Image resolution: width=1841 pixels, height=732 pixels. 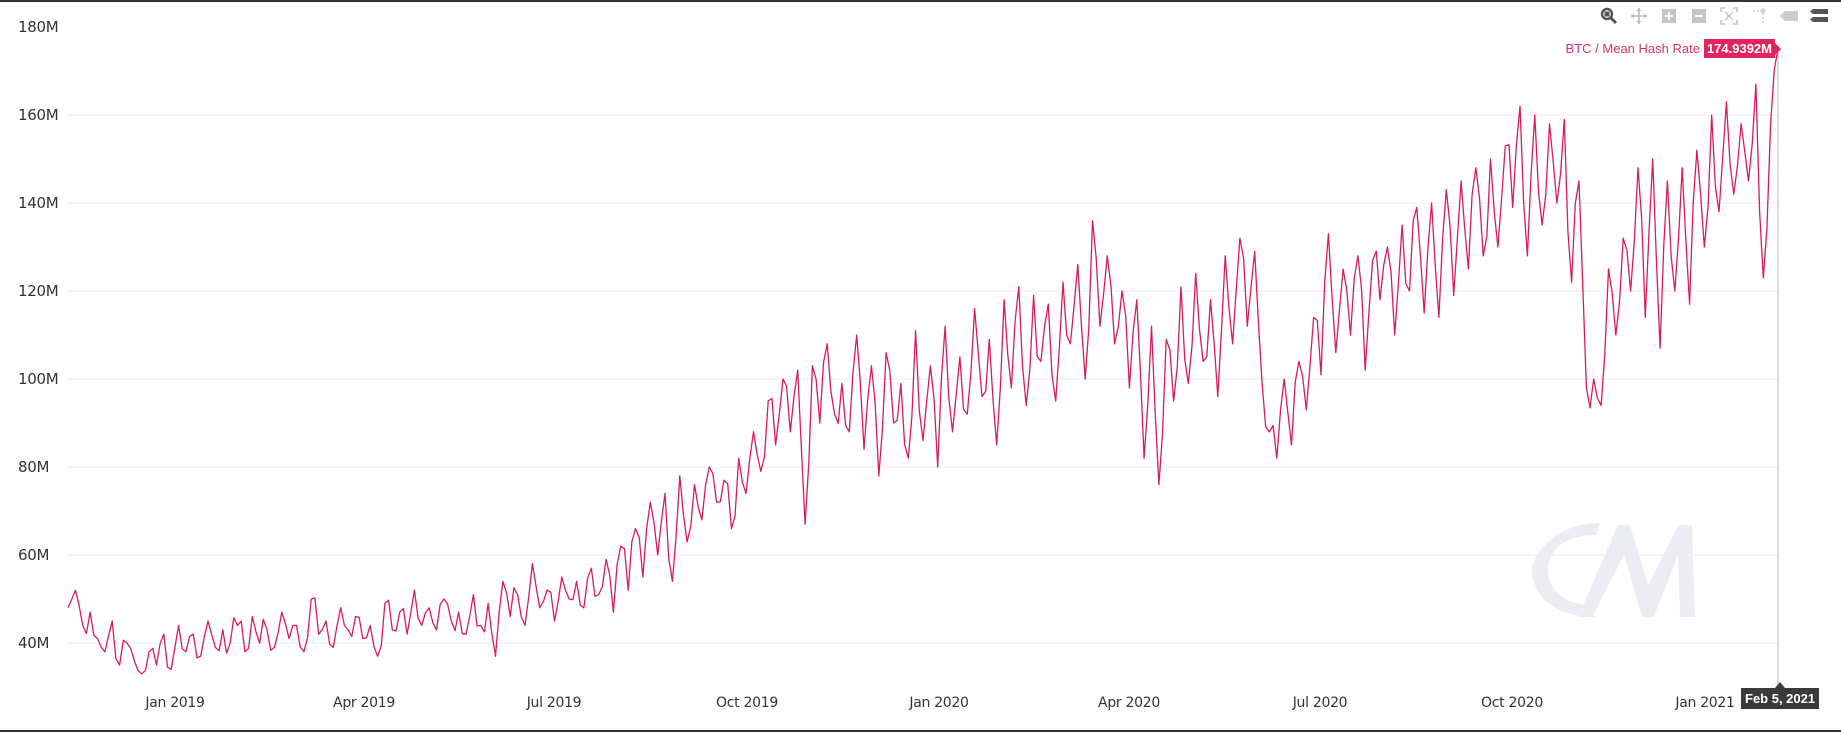 I want to click on zoom-out-icon, so click(x=1699, y=16).